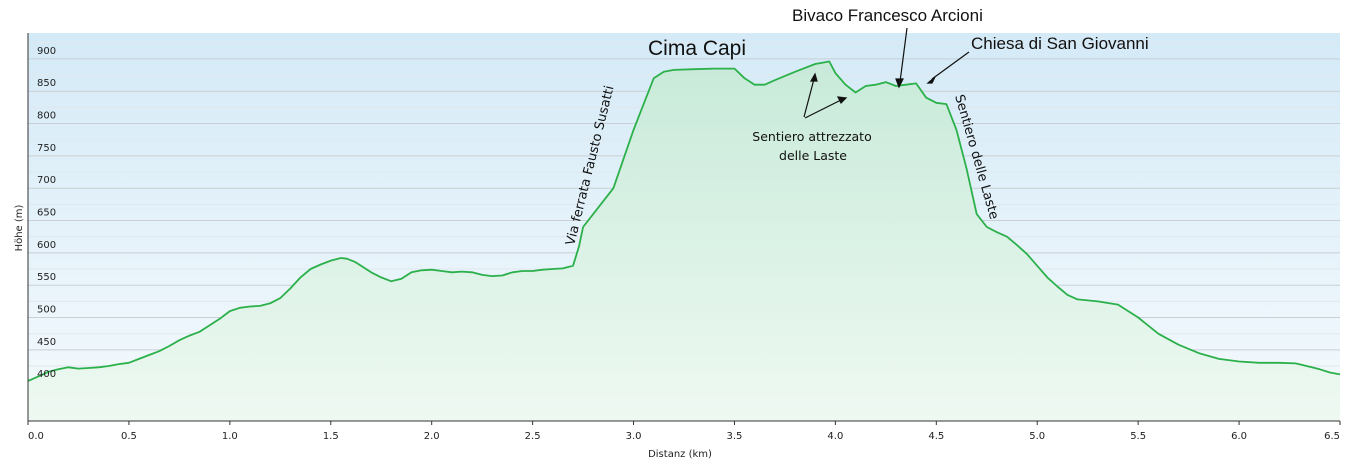  I want to click on arrow-bivaco-head, so click(899, 83).